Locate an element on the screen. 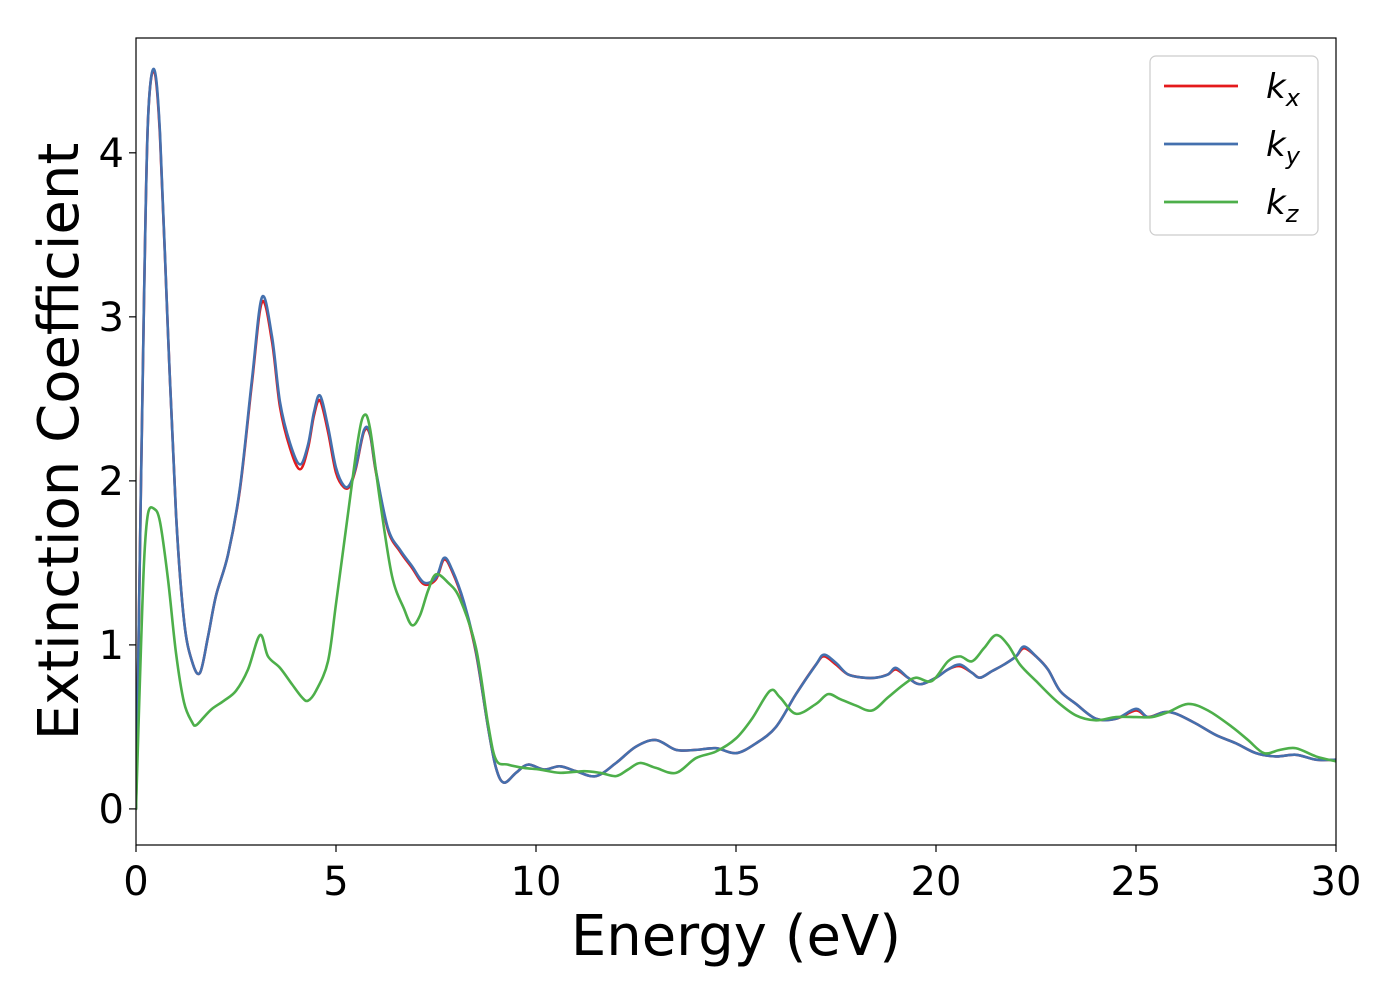  y-tick-label: 0 is located at coordinates (111, 810).